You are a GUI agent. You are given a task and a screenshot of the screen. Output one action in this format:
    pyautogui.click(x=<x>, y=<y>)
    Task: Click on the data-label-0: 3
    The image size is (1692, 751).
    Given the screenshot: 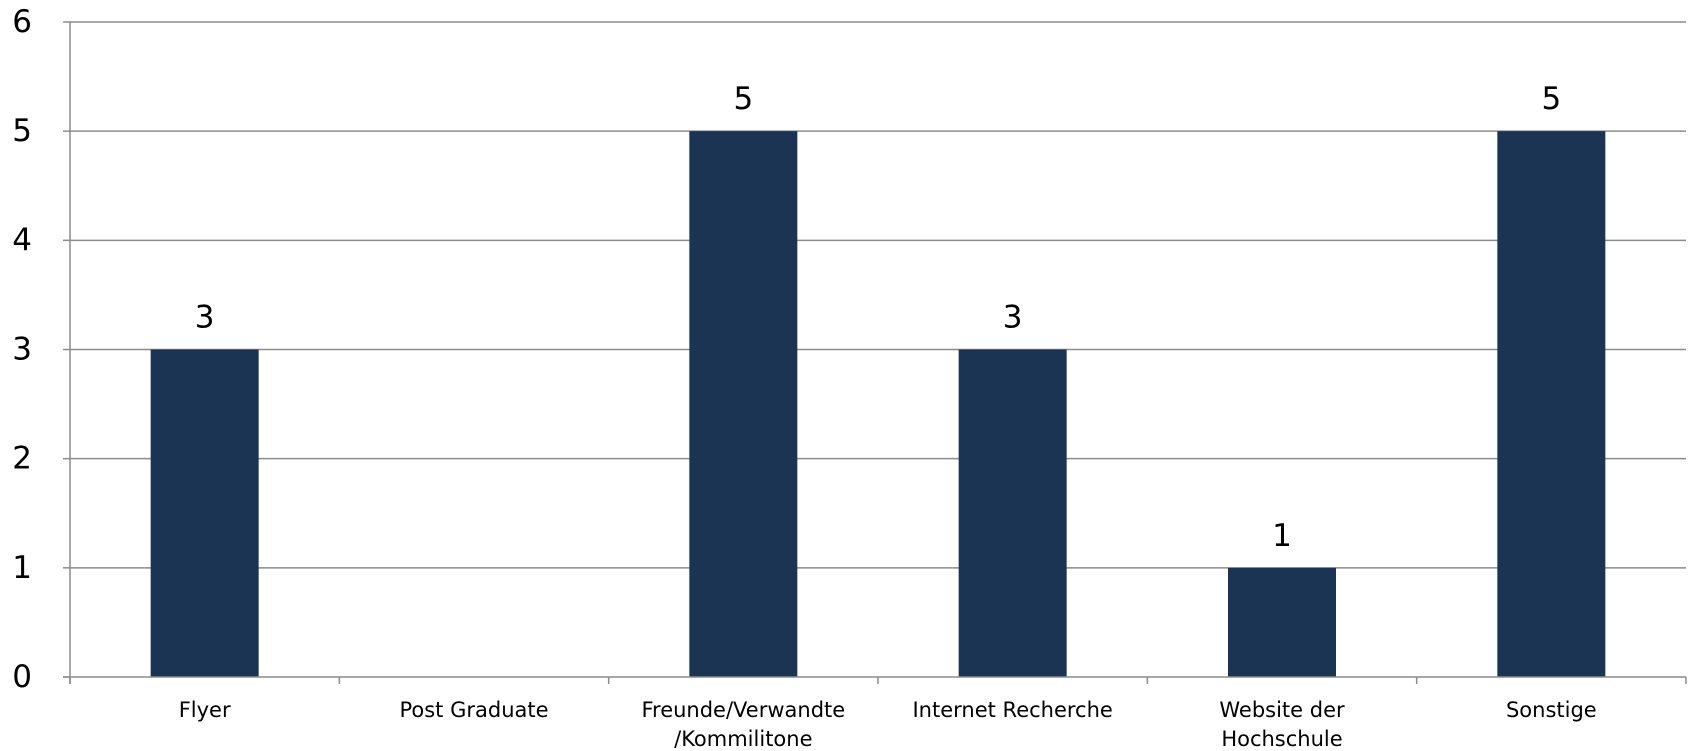 What is the action you would take?
    pyautogui.click(x=205, y=318)
    